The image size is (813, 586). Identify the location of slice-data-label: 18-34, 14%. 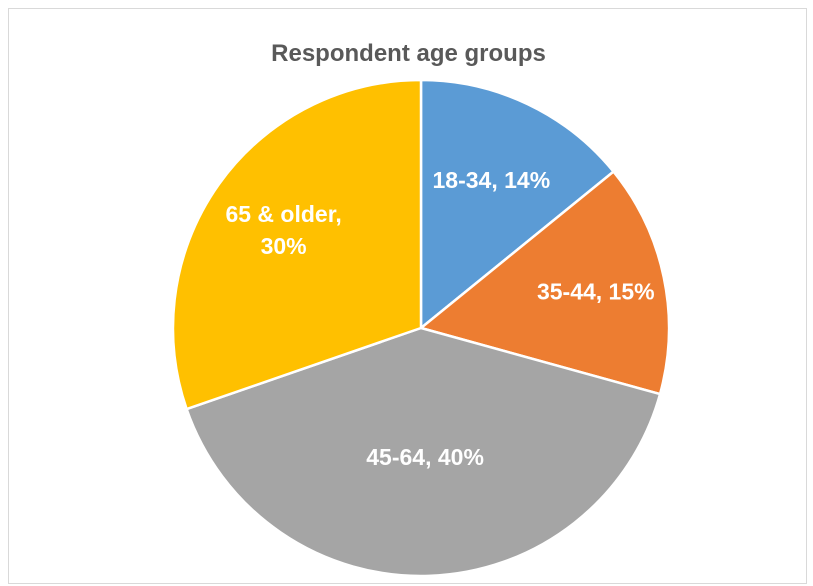
(492, 180).